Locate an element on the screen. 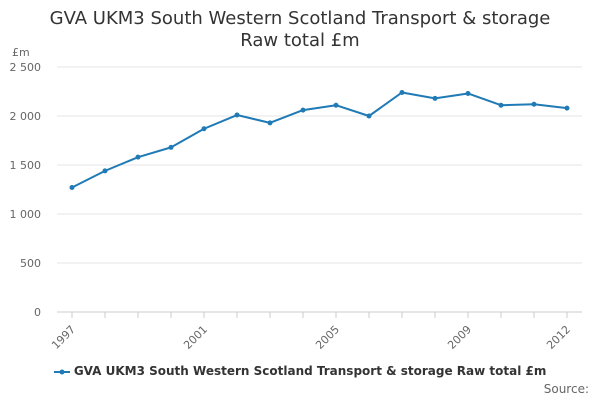  y-tick-label: 1 000 is located at coordinates (26, 214).